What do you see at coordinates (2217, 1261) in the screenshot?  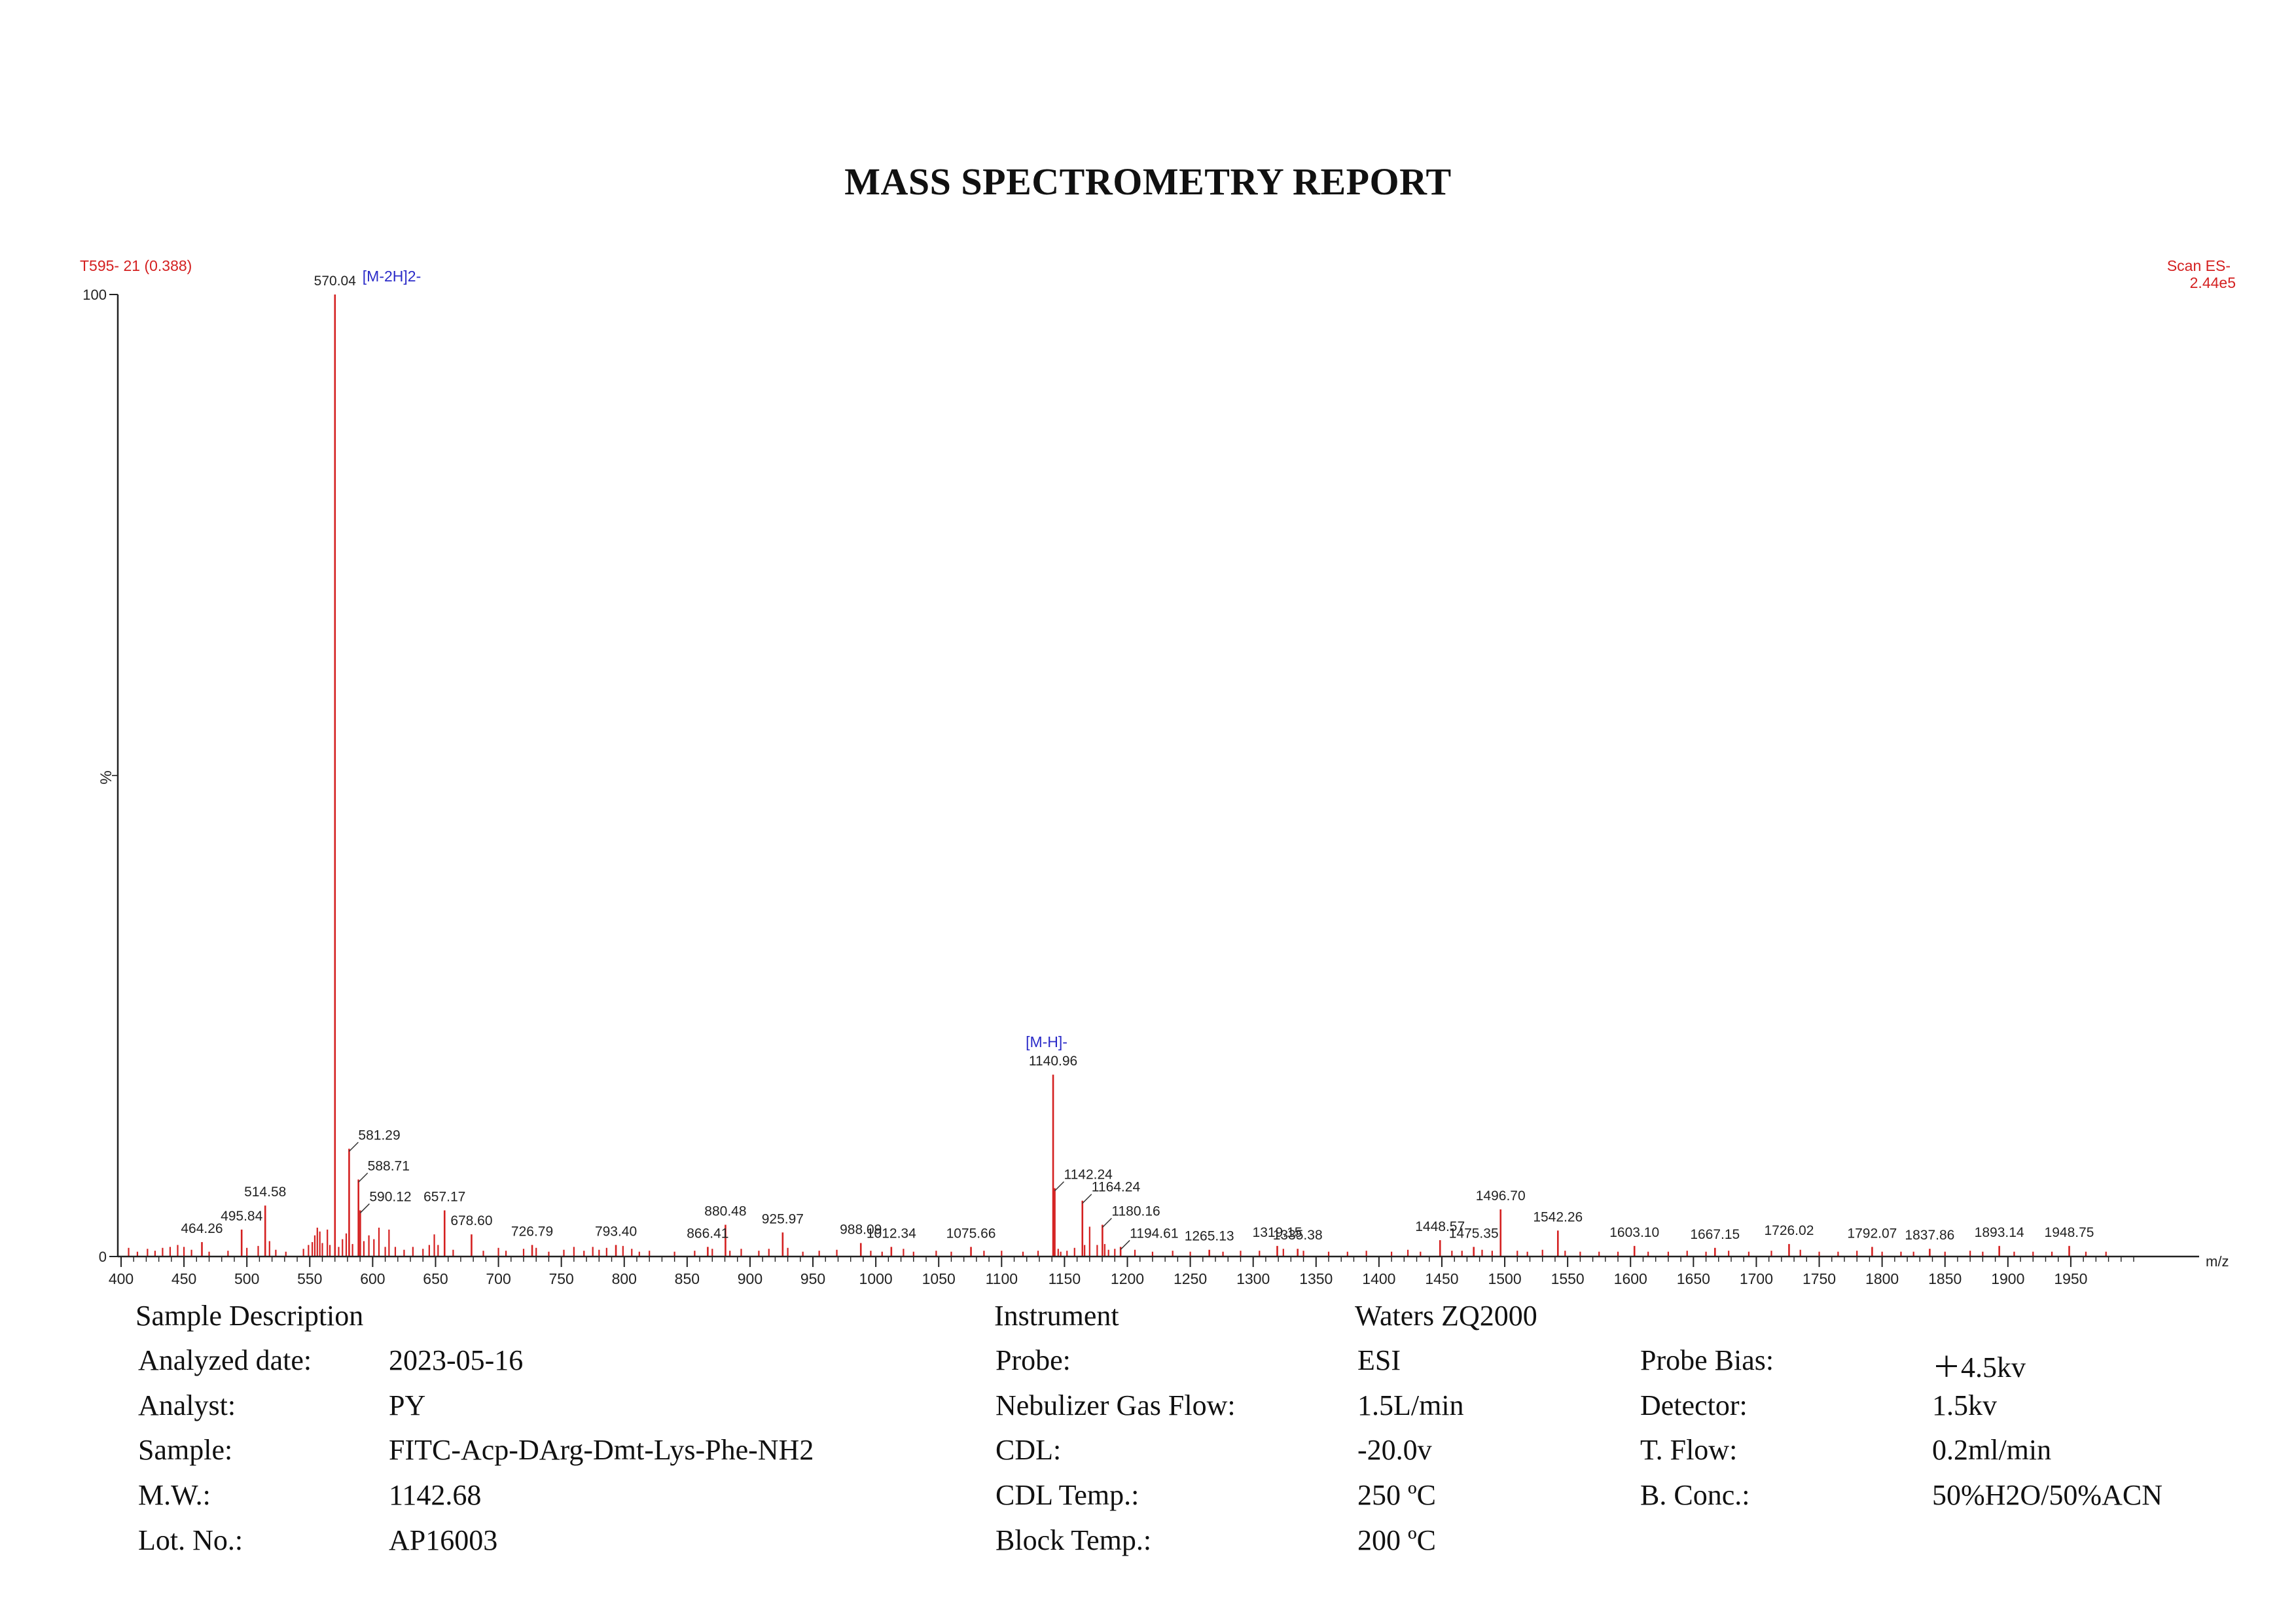 I see `x-axis-label: m/z` at bounding box center [2217, 1261].